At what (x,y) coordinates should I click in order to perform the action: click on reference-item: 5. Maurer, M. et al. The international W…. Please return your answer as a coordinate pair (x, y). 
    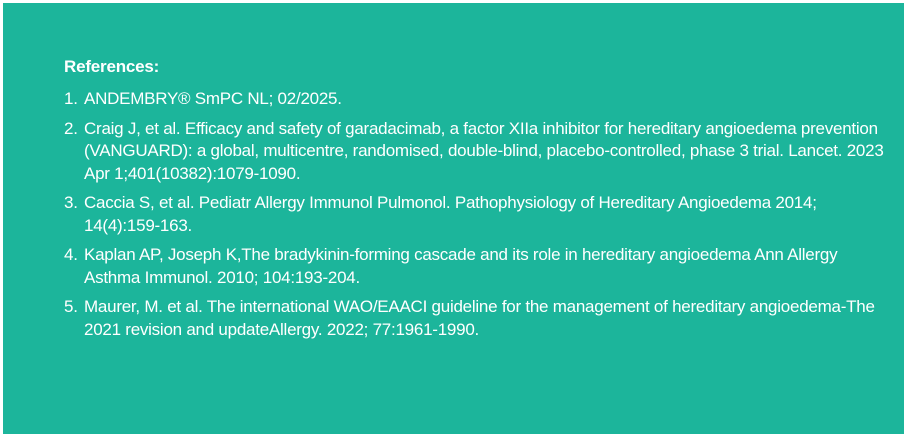
    Looking at the image, I should click on (474, 318).